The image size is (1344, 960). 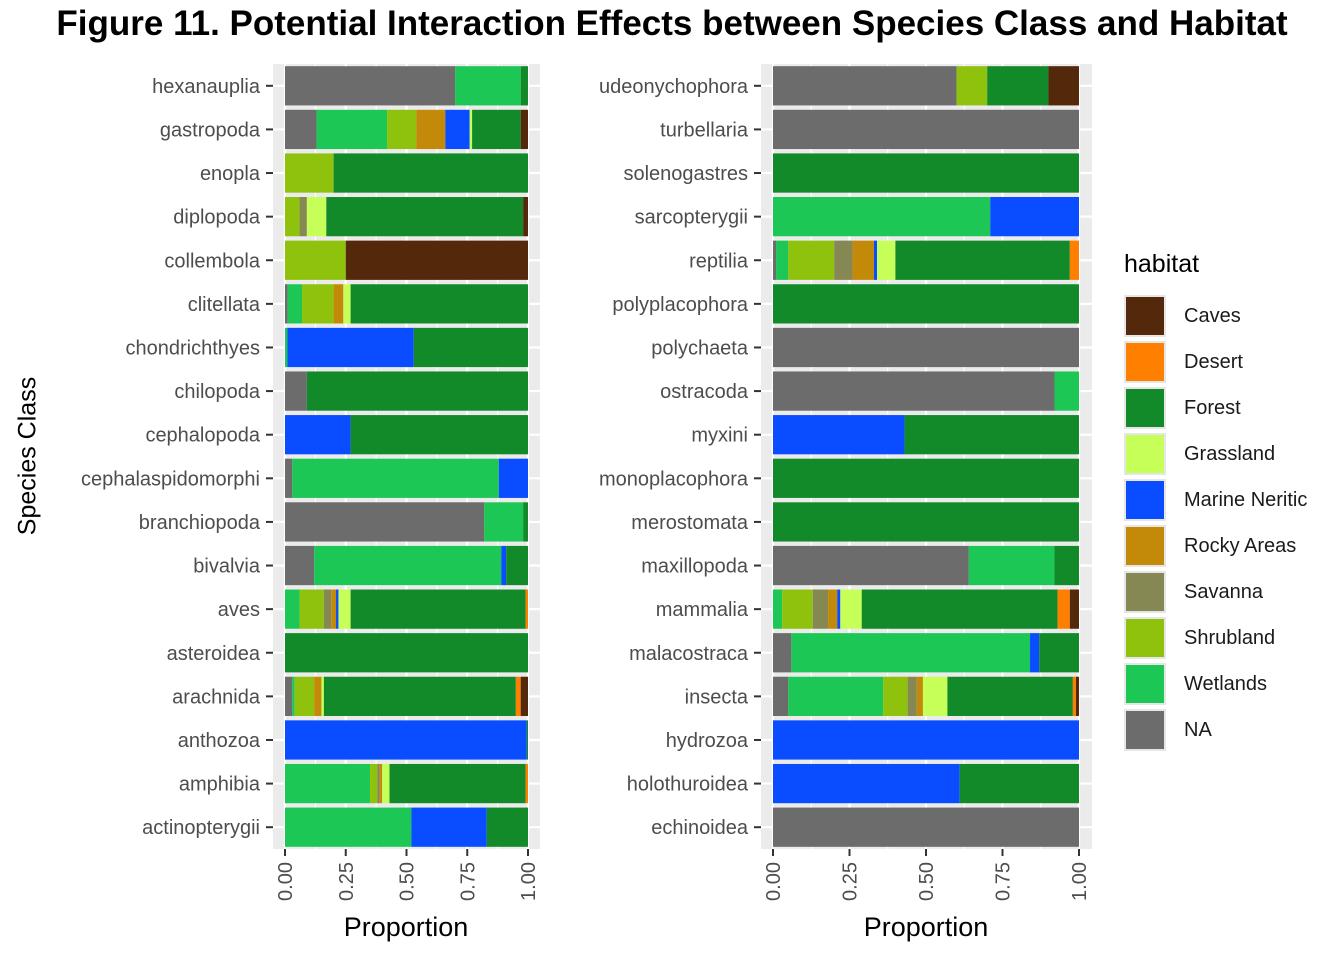 I want to click on legend-item: Marine Neritic, so click(x=1215, y=500).